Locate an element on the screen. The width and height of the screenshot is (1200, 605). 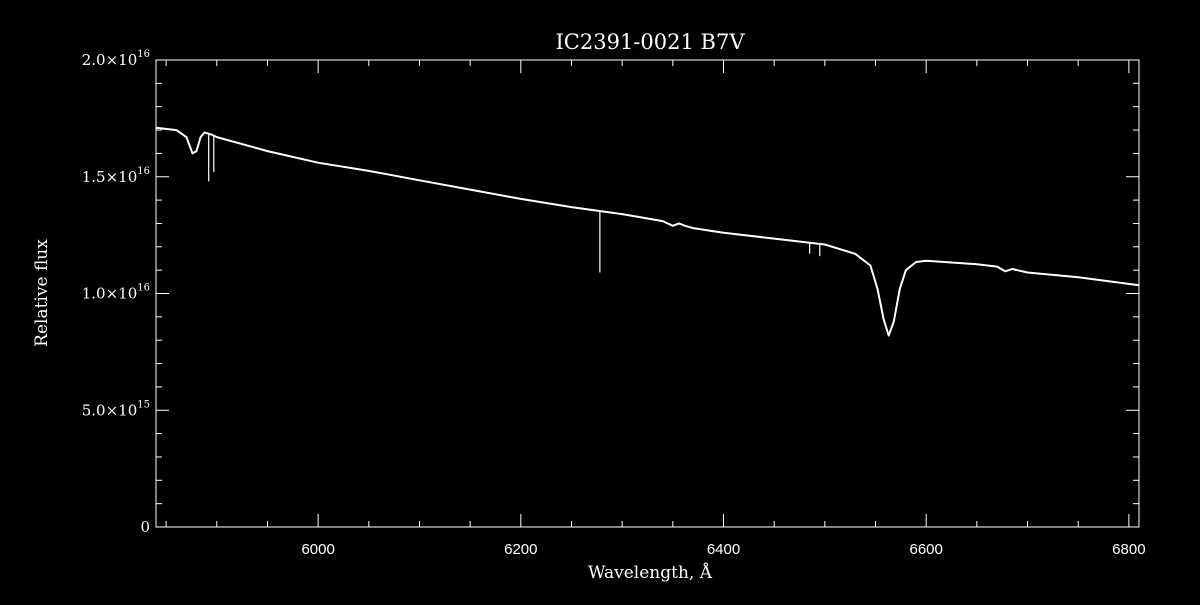
y-tick-mantissa: 0 is located at coordinates (145, 527).